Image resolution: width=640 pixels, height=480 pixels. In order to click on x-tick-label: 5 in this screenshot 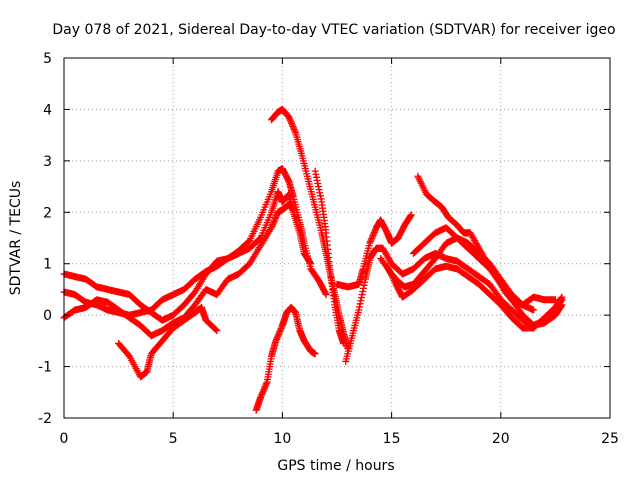, I will do `click(173, 439)`.